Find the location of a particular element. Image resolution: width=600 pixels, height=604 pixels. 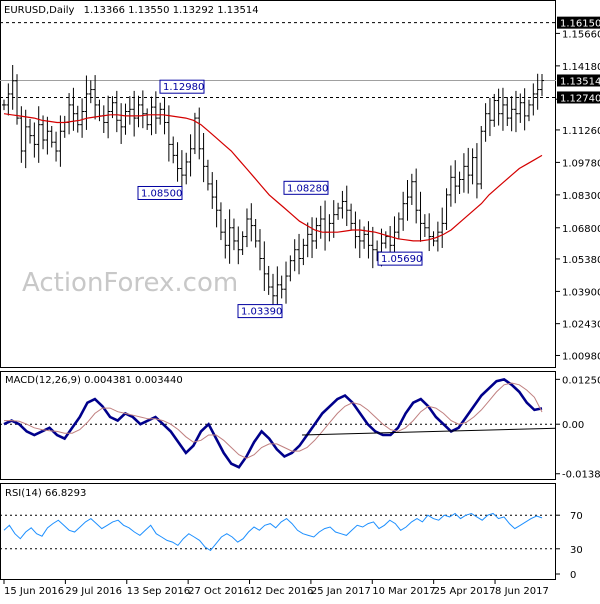

macd-axis-label: -0.013813 is located at coordinates (581, 475).